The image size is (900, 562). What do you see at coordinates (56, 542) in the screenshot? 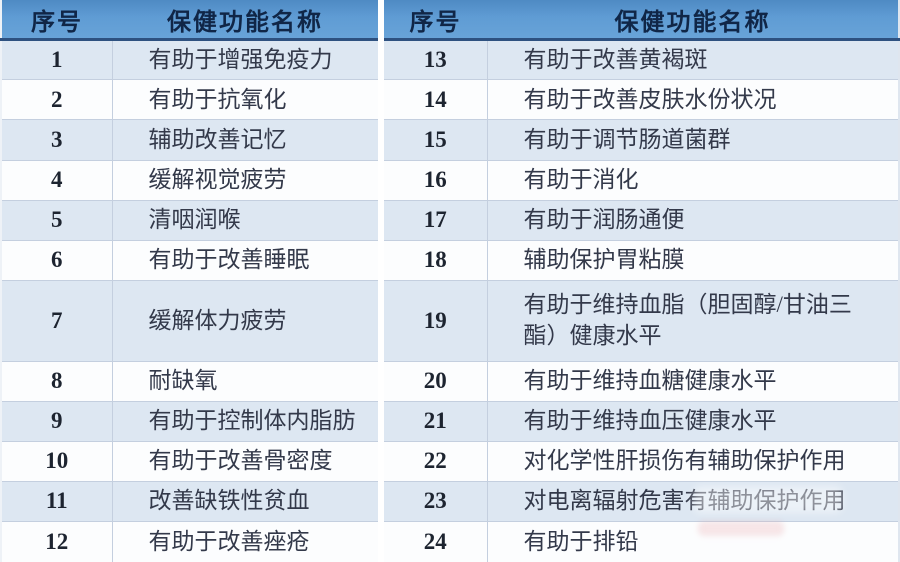
I see `row-number-cell: 12` at bounding box center [56, 542].